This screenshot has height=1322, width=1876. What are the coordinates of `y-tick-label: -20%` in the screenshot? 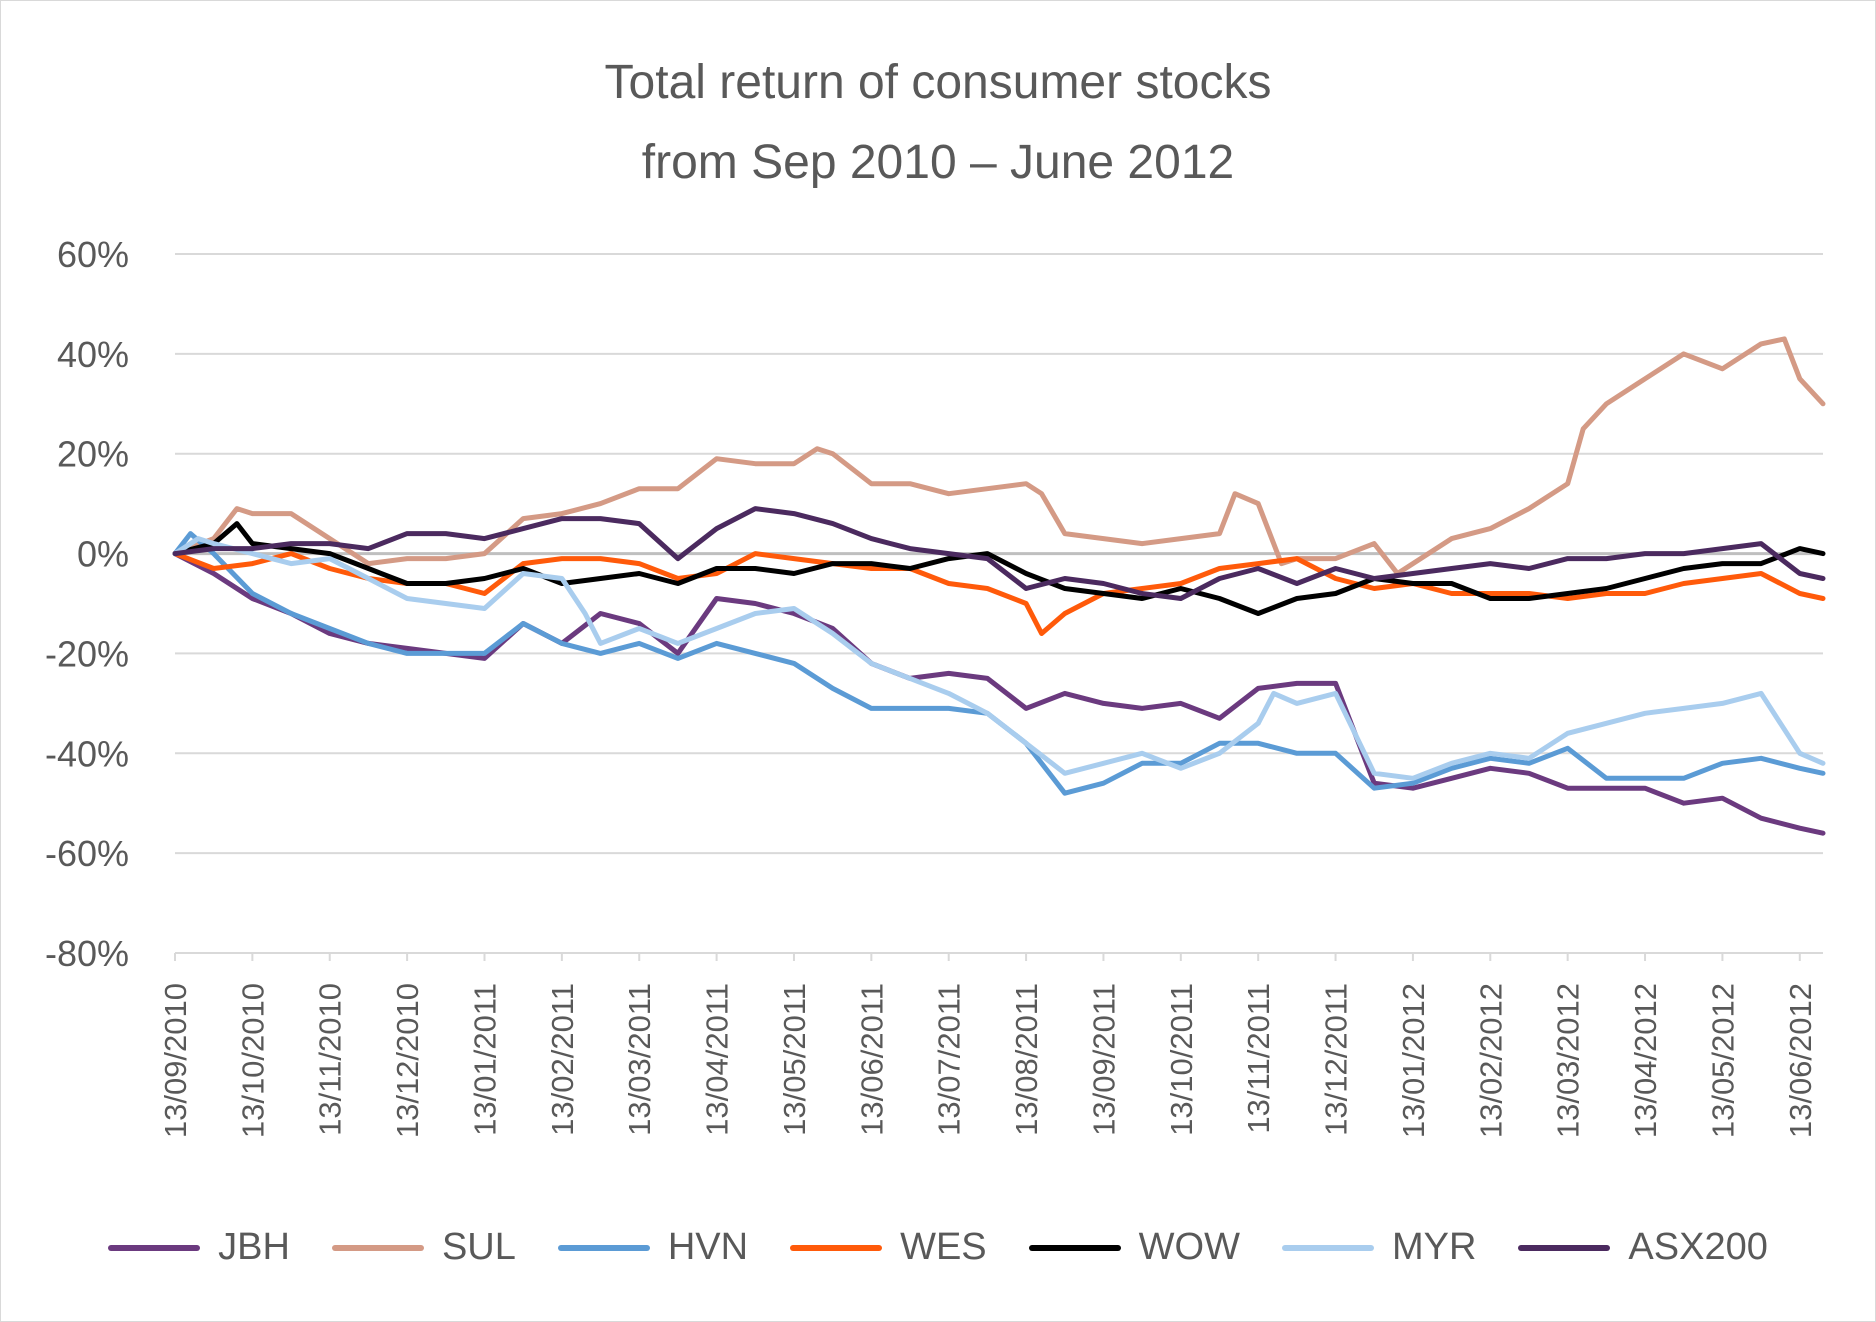 It's located at (87, 653).